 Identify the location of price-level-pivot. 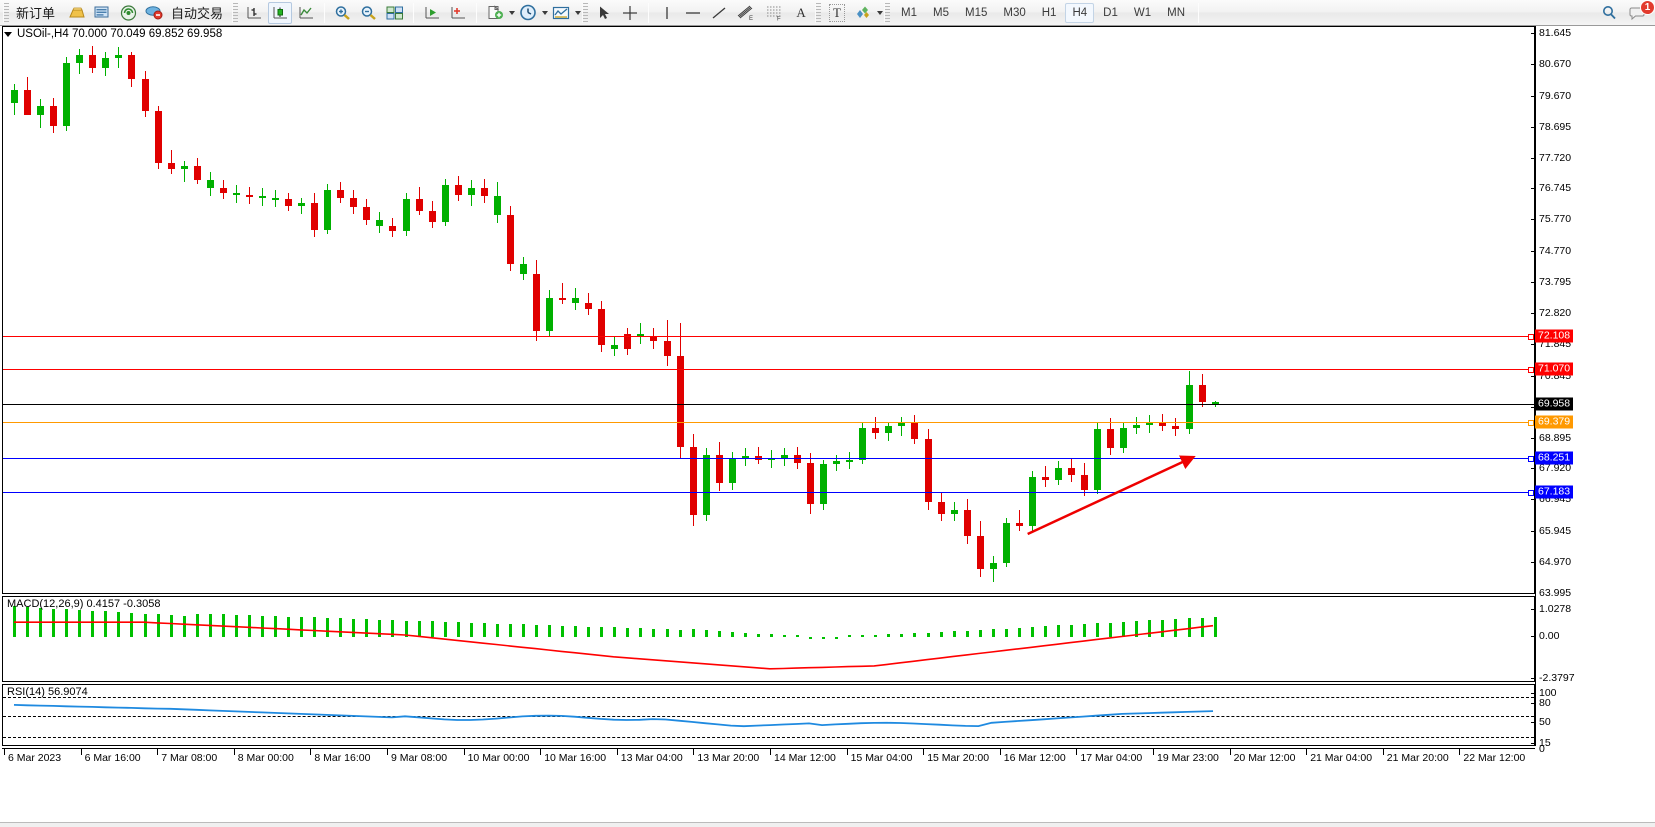
(768, 423).